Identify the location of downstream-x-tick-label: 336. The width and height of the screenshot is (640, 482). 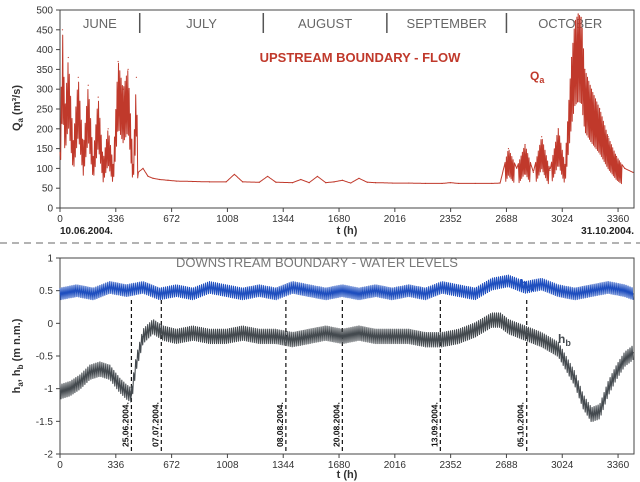
(115, 465).